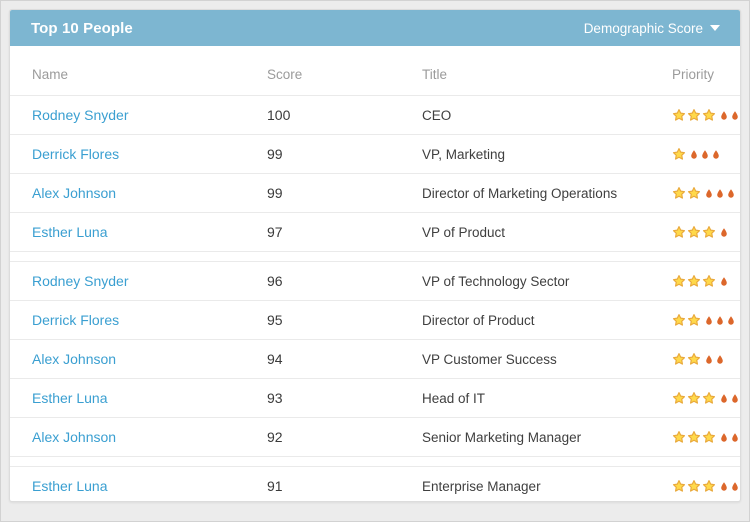 The height and width of the screenshot is (522, 750). What do you see at coordinates (275, 232) in the screenshot?
I see `score-cell: 97` at bounding box center [275, 232].